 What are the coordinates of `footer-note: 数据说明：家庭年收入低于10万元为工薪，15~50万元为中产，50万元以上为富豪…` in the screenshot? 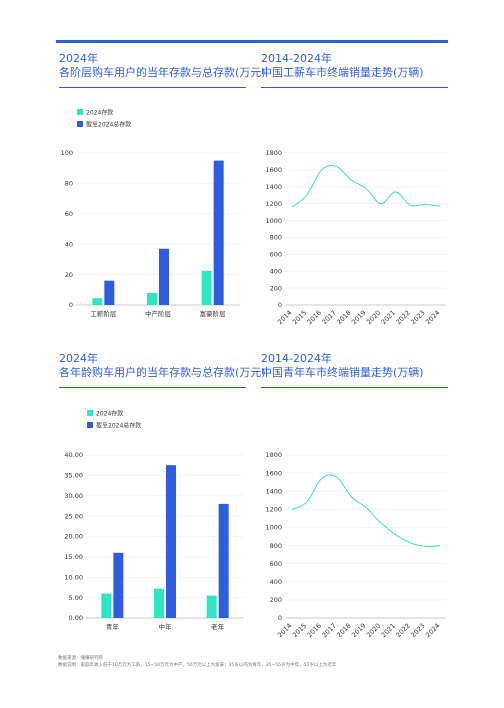 It's located at (197, 665).